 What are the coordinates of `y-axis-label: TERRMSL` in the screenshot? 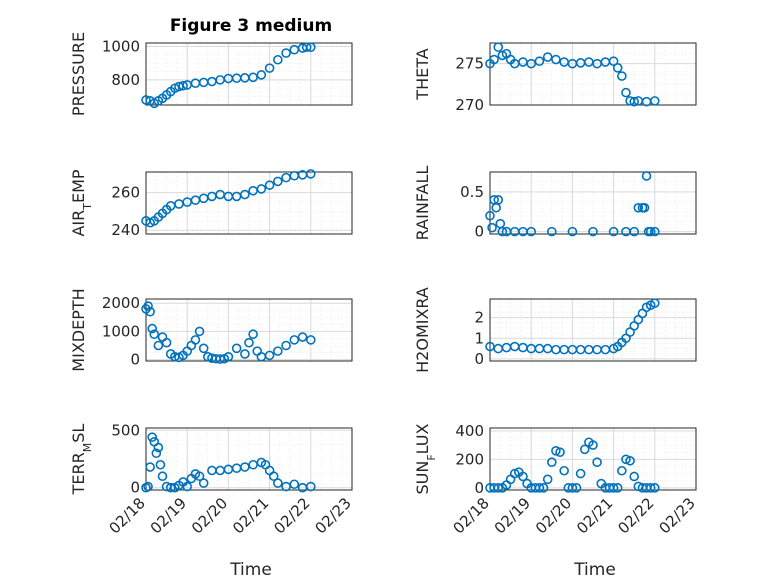 It's located at (81, 460).